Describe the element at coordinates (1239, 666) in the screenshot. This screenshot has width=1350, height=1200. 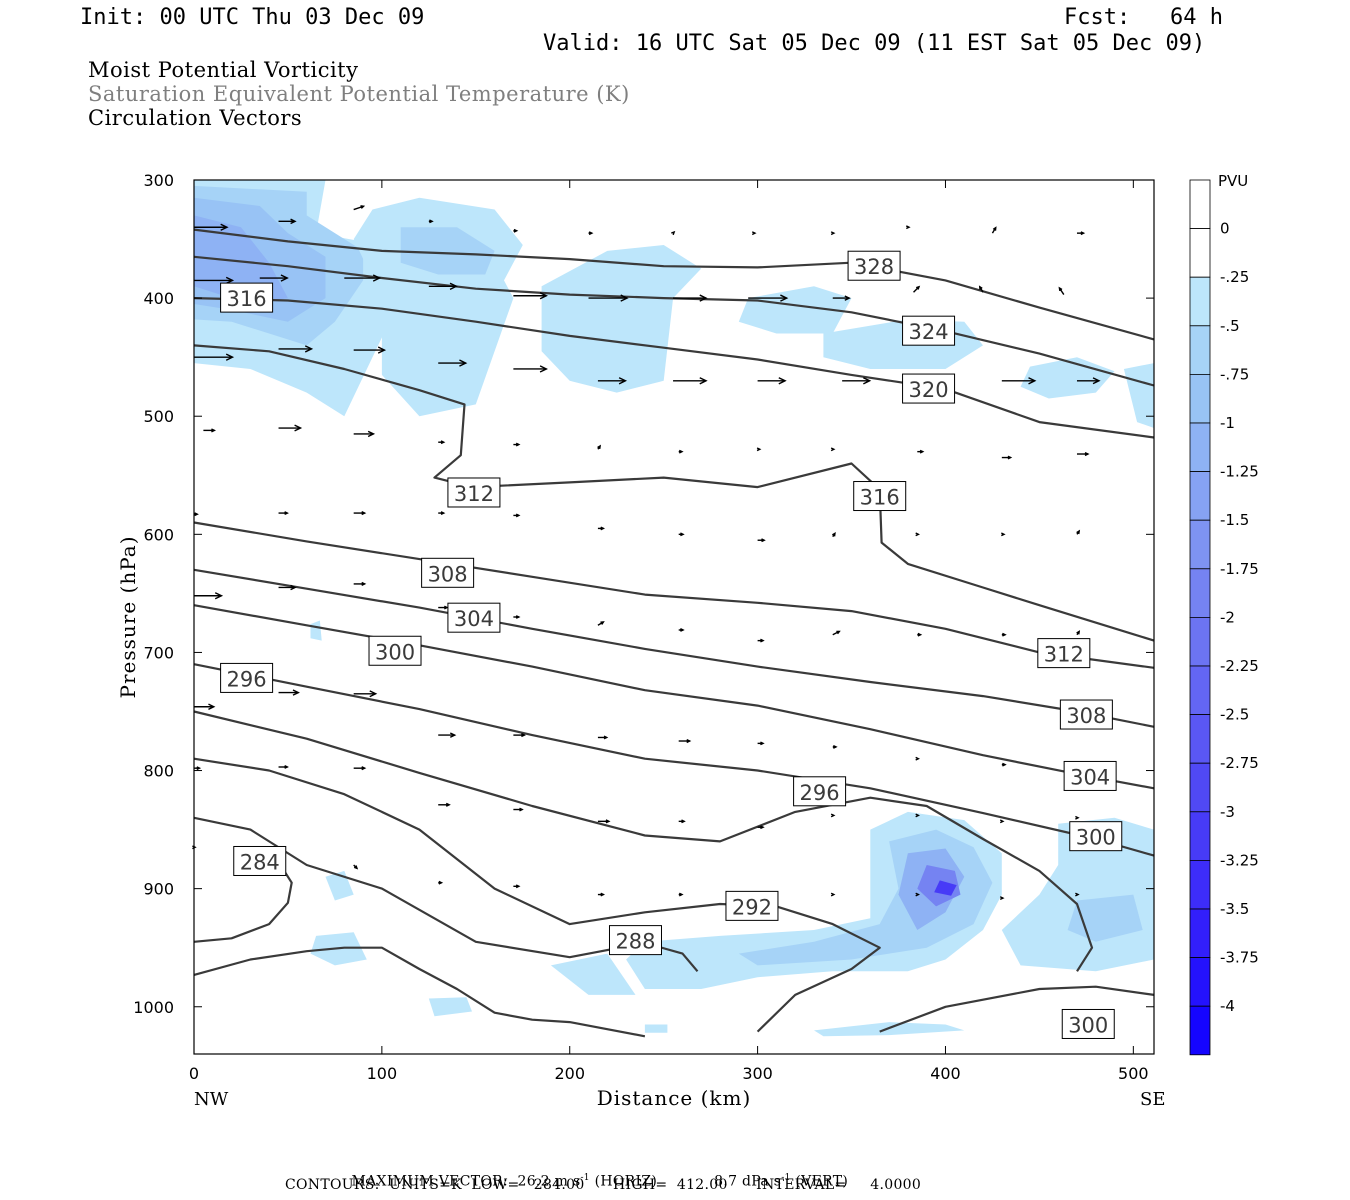
I see `colorbar-label-9: -2.25` at that location.